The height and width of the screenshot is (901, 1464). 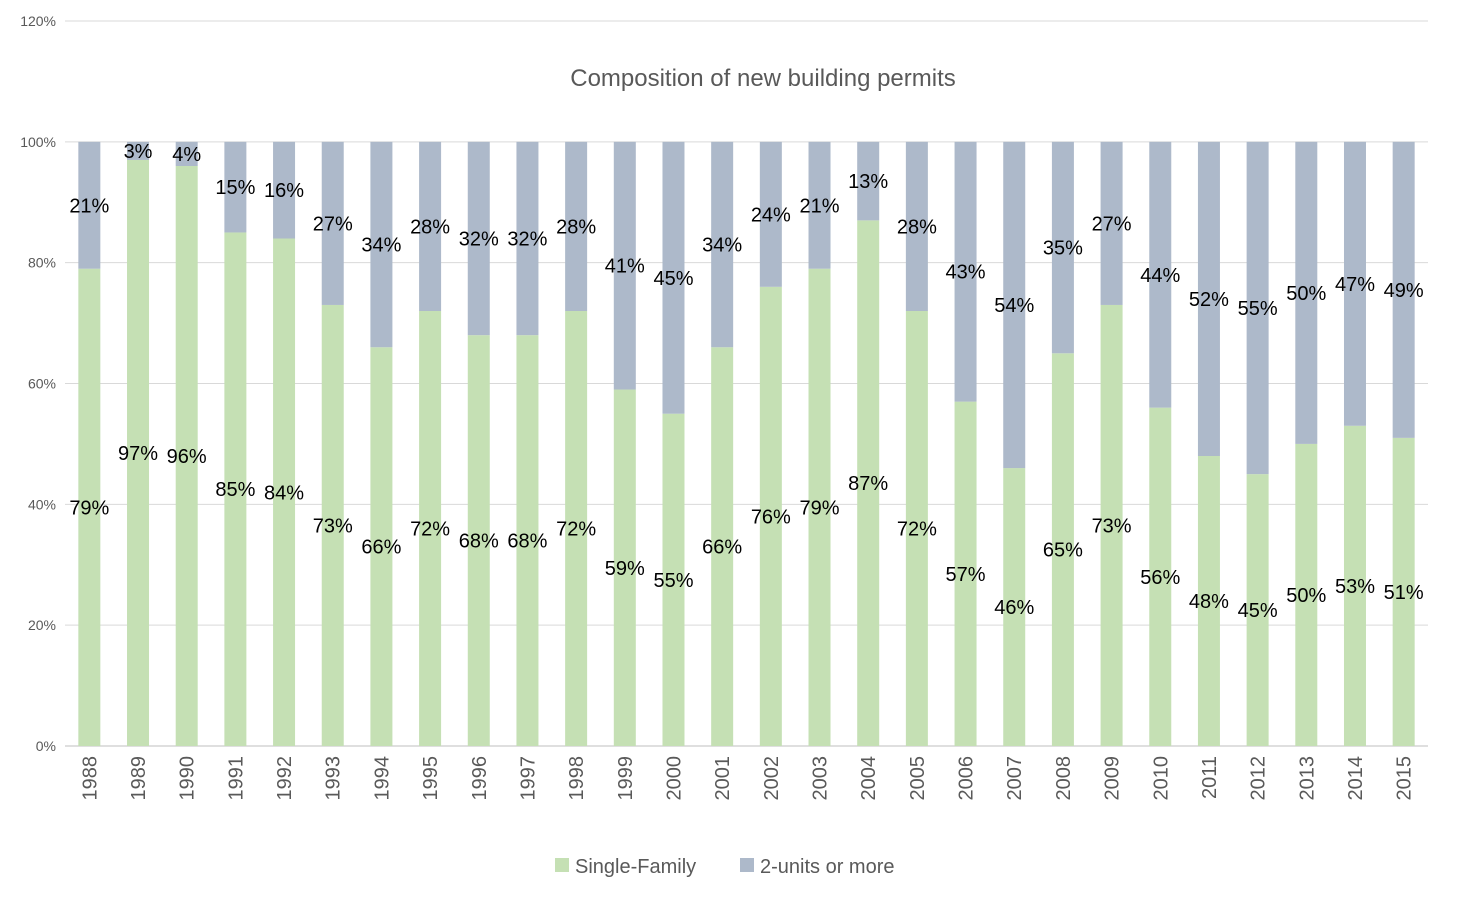 What do you see at coordinates (38, 21) in the screenshot?
I see `y-tick-label: 120%` at bounding box center [38, 21].